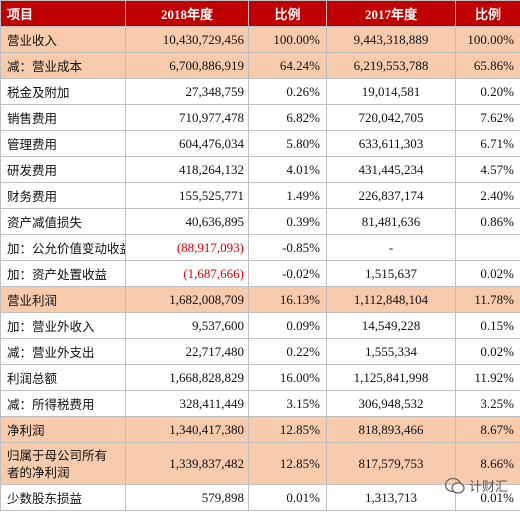 This screenshot has width=520, height=513. What do you see at coordinates (187, 429) in the screenshot?
I see `cell: 1,340,417,380` at bounding box center [187, 429].